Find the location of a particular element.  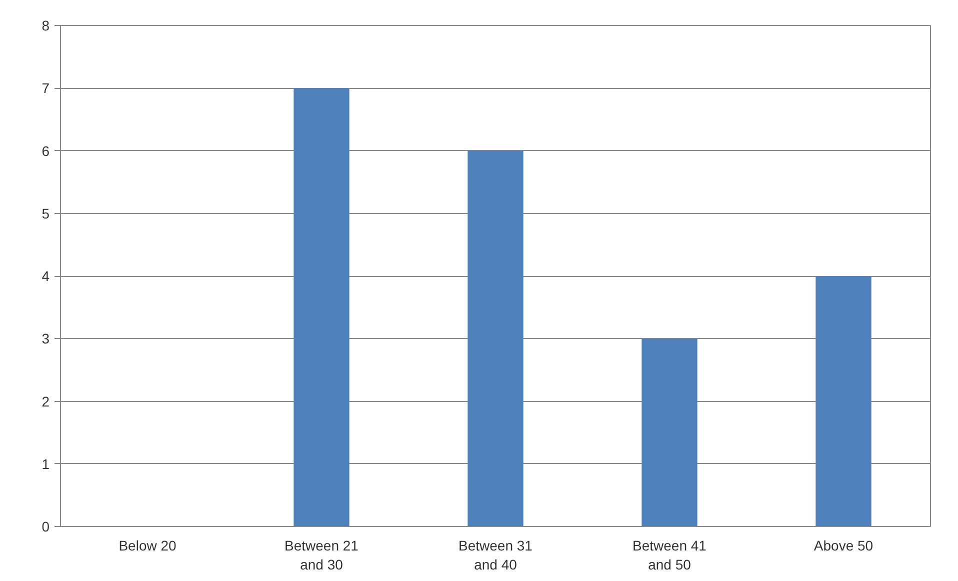

y-tick-label: 2 is located at coordinates (46, 401).